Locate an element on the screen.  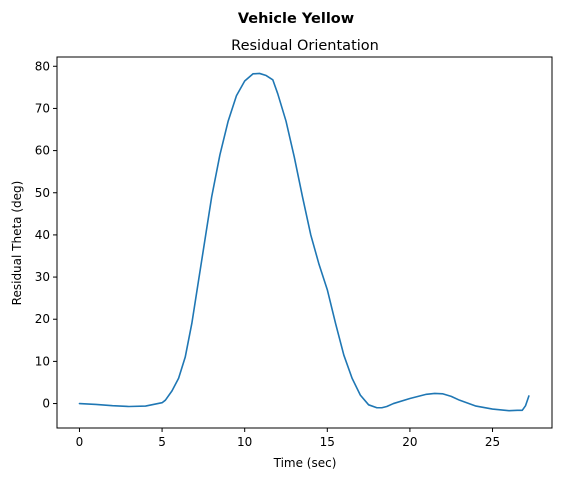
x-tick-label: 25 is located at coordinates (492, 442).